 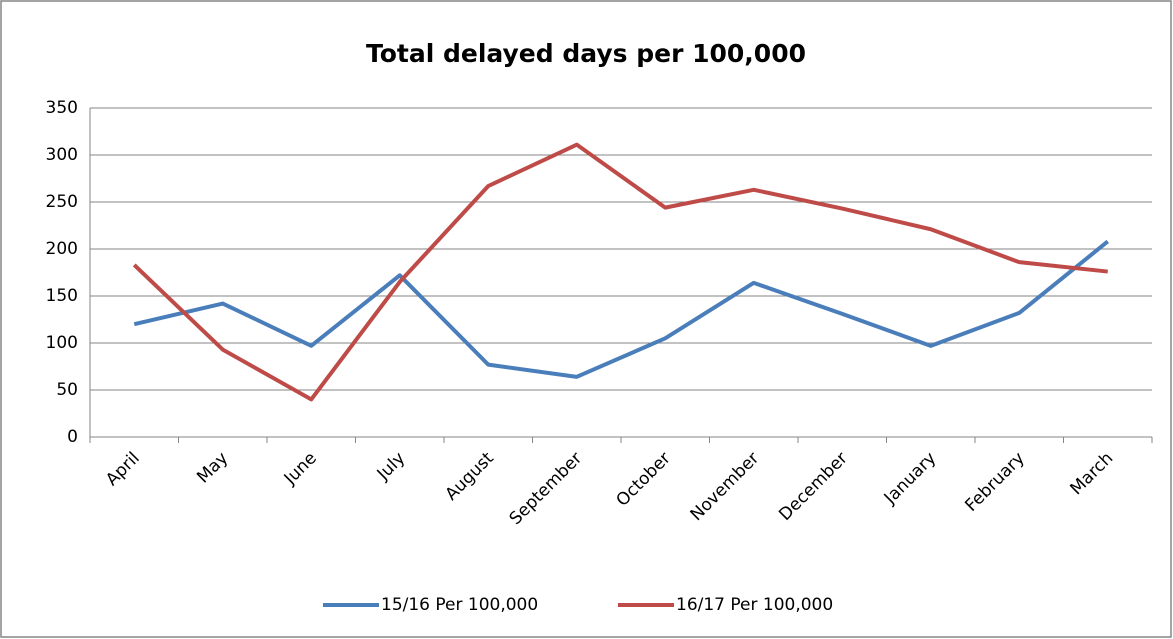 I want to click on legend-label: 15/16 Per 100,000, so click(x=459, y=605).